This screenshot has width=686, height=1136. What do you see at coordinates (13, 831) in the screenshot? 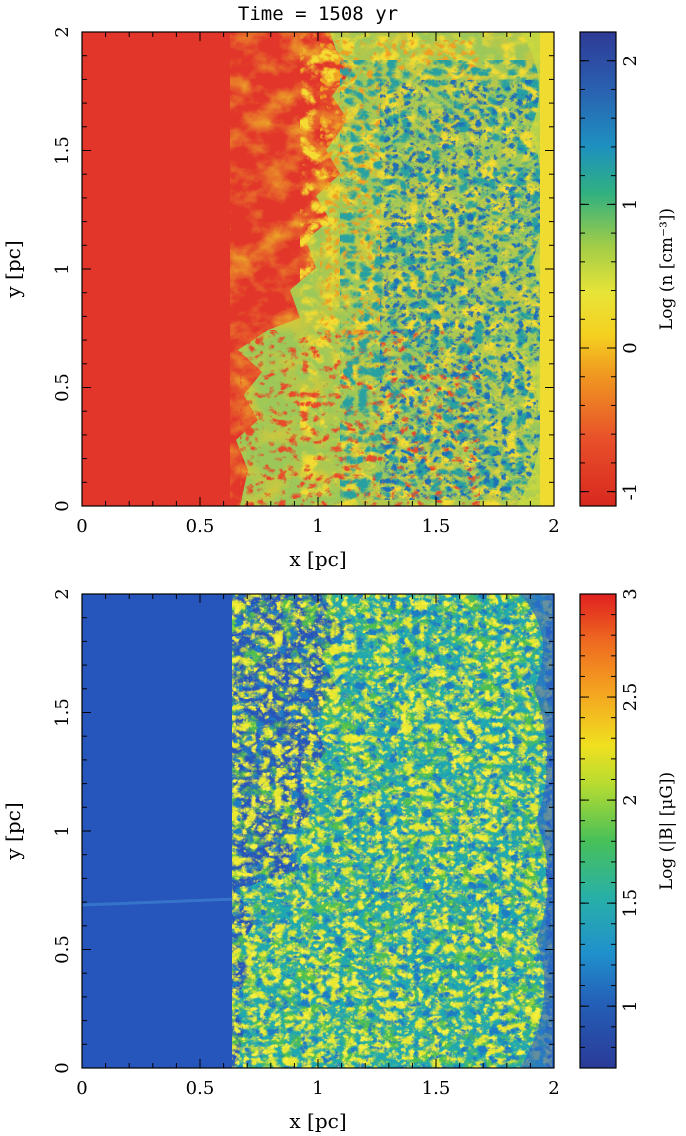
I see `bfield-ylabel: y [pc]` at bounding box center [13, 831].